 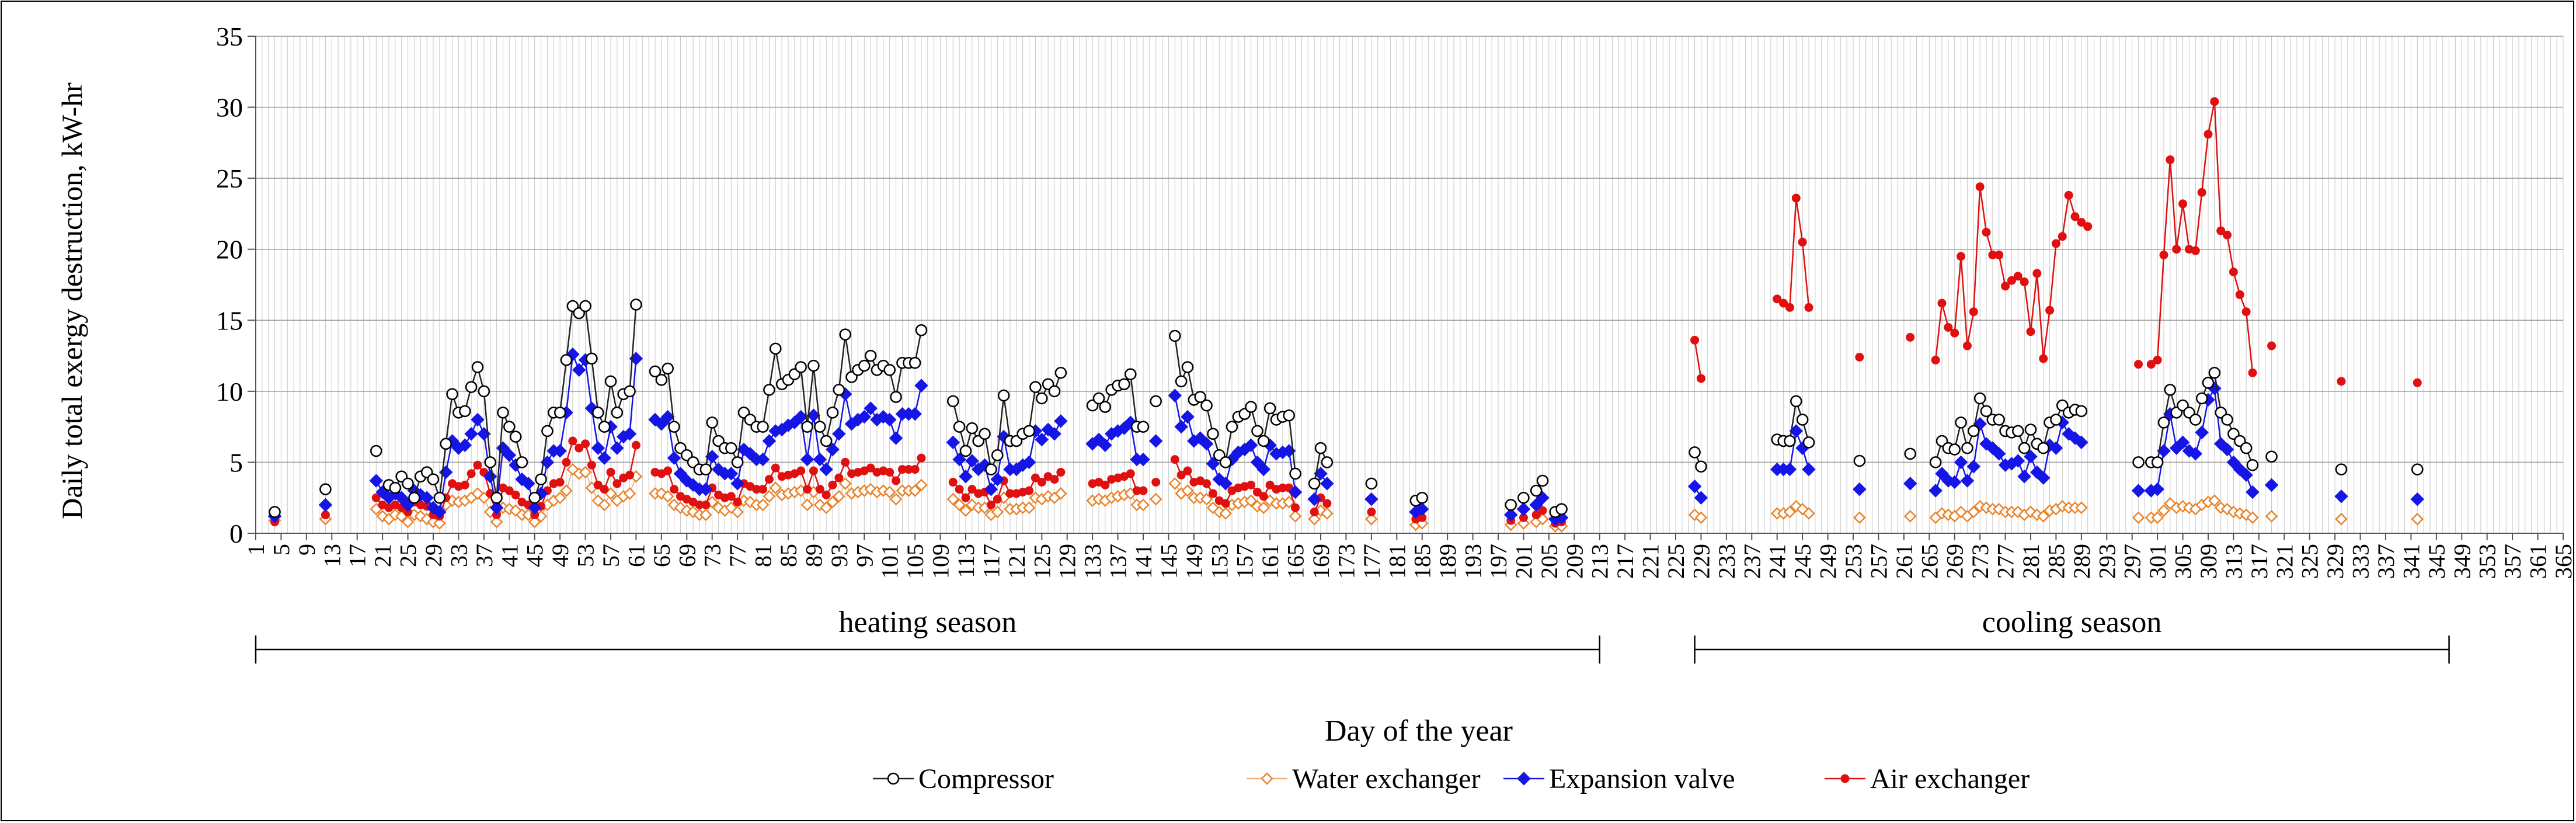 I want to click on x-tick-label: 325, so click(x=2310, y=561).